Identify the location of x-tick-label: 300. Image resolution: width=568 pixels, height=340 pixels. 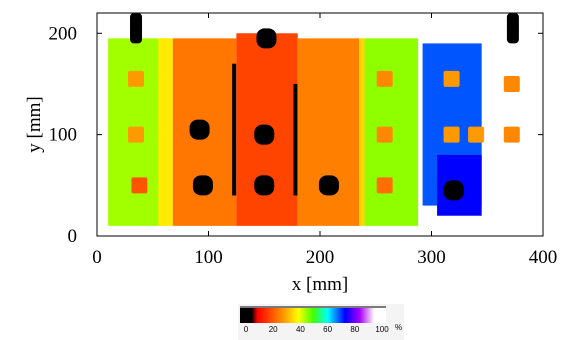
(431, 257).